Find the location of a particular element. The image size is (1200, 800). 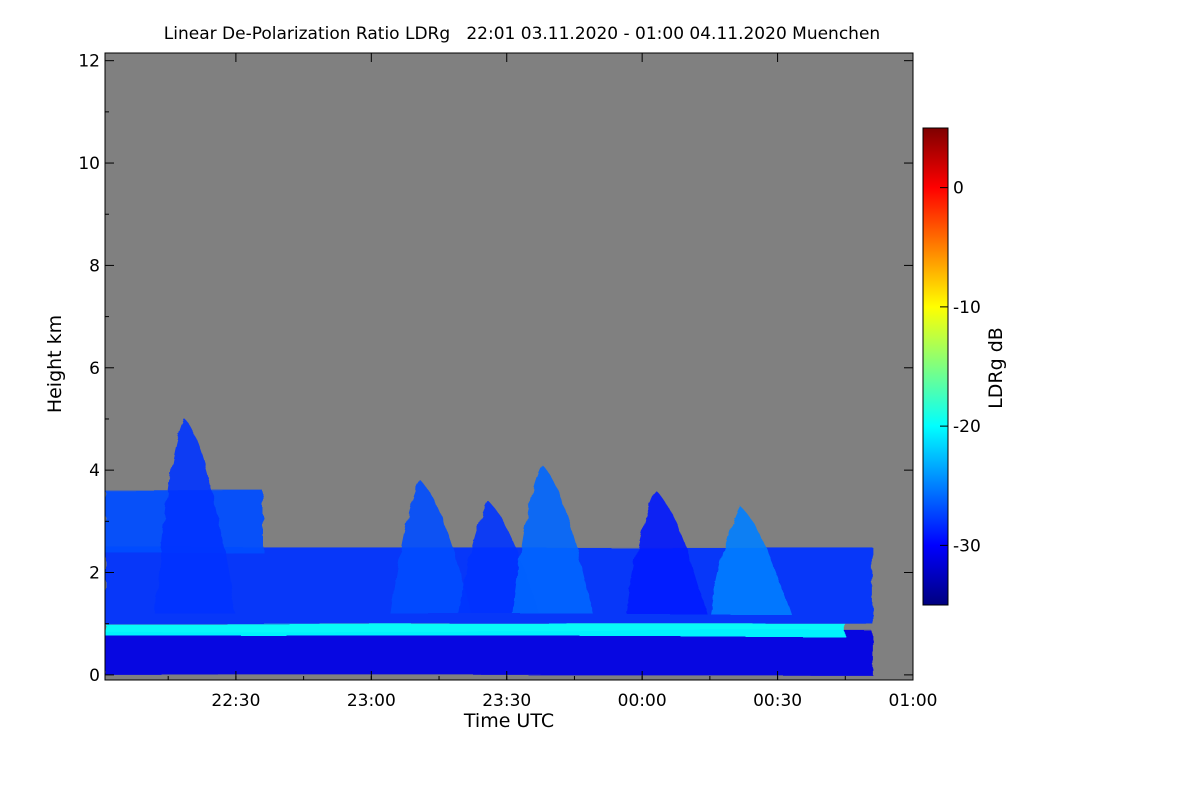

colorbar-gradient is located at coordinates (935, 366).